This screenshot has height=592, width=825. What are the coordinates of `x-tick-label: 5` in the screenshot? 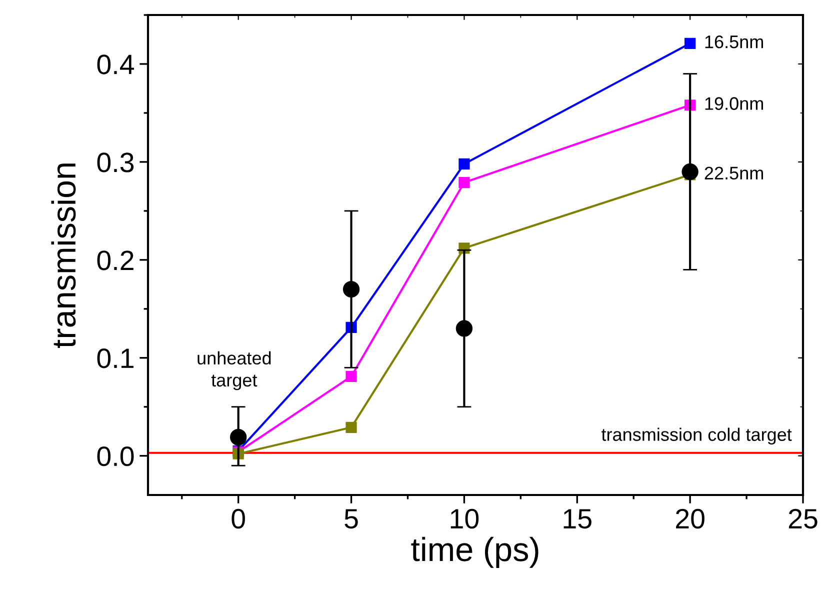 It's located at (351, 519).